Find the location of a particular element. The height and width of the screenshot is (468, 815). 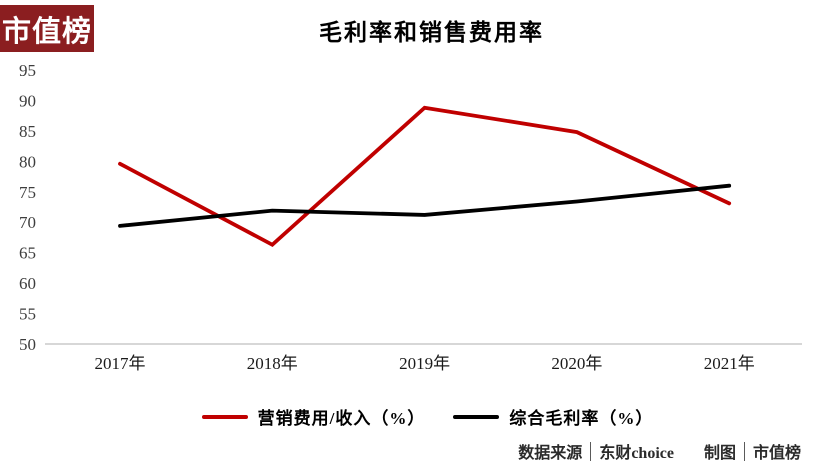

legend-item-gross-margin: 综合毛利率（%） is located at coordinates (553, 416).